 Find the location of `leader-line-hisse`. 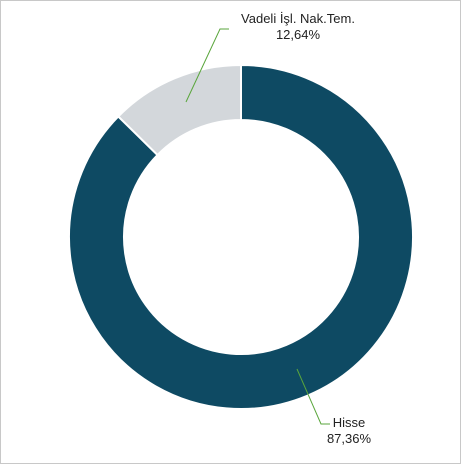

leader-line-hisse is located at coordinates (313, 396).